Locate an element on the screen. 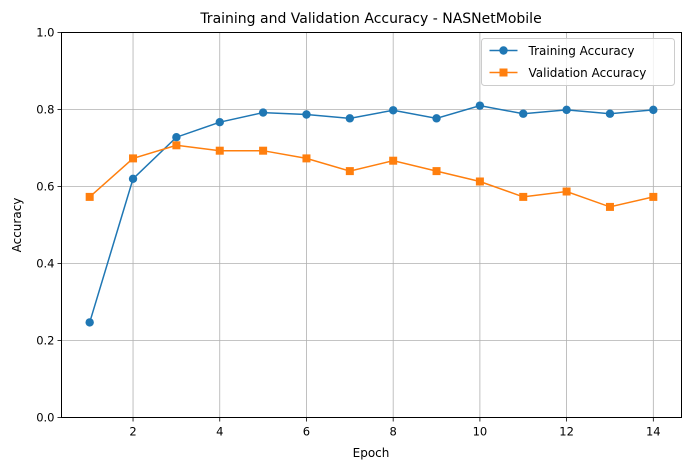  x-tick-label: 8 is located at coordinates (393, 432).